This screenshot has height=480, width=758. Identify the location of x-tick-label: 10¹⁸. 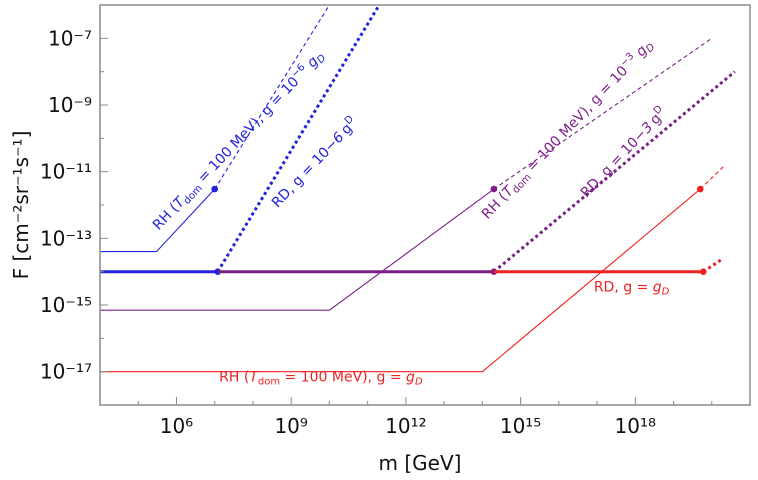
(635, 426).